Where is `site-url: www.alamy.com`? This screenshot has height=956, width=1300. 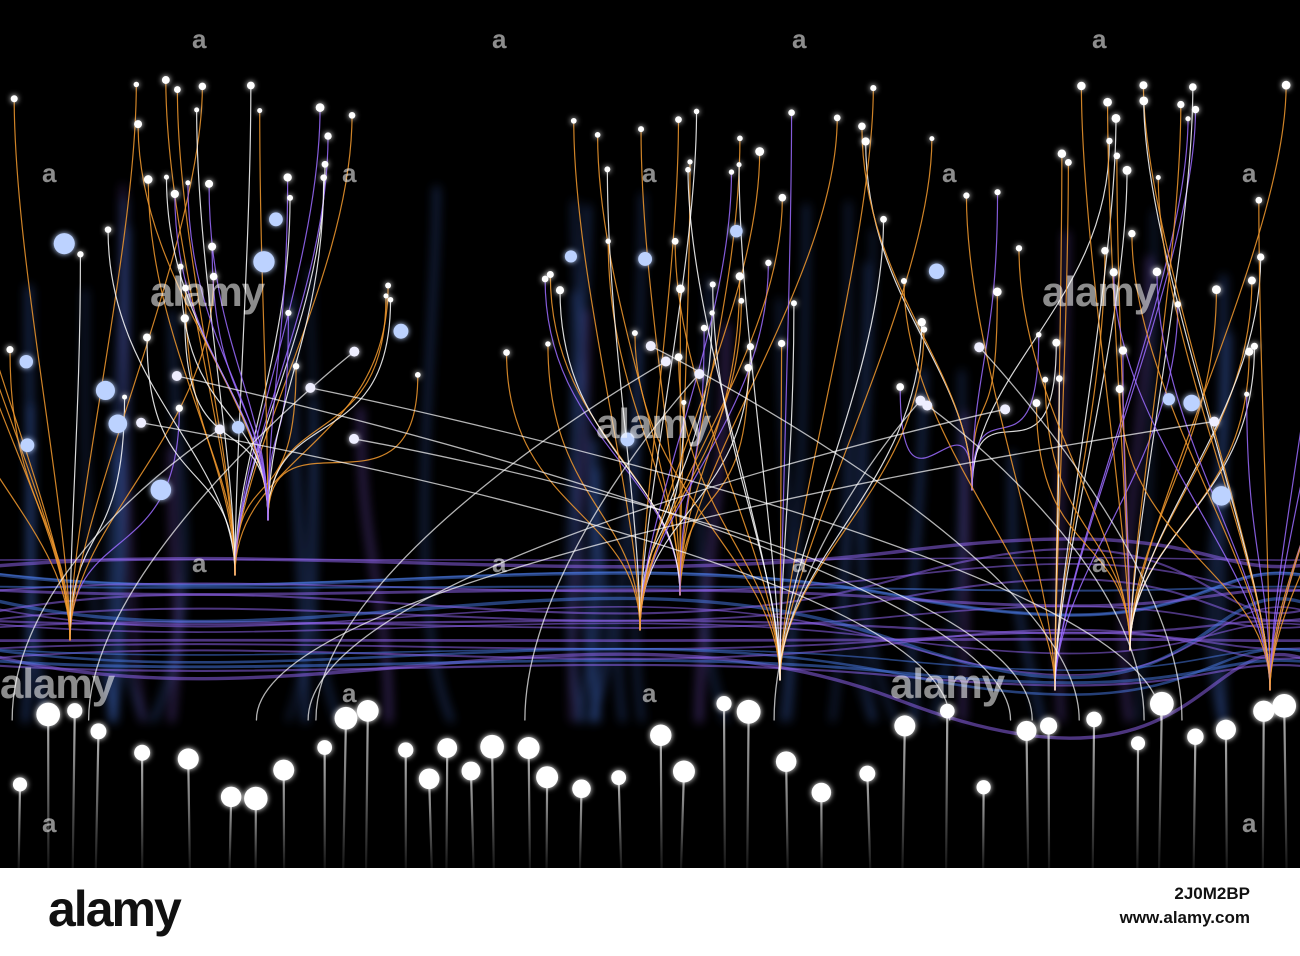
site-url: www.alamy.com is located at coordinates (1184, 917).